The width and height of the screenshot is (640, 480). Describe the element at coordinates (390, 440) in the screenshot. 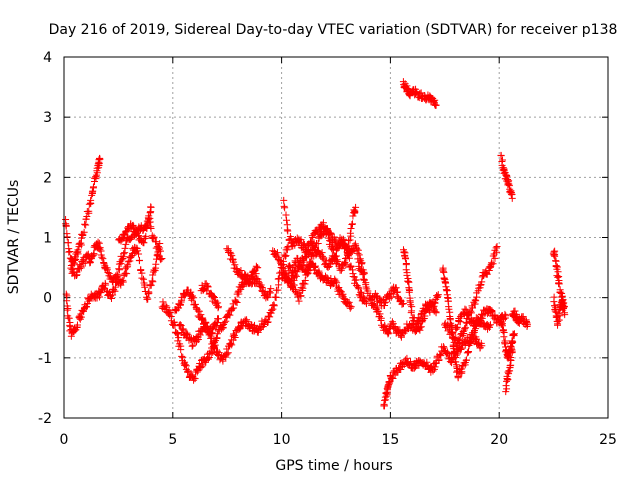

I see `x-tick-label: 15` at that location.